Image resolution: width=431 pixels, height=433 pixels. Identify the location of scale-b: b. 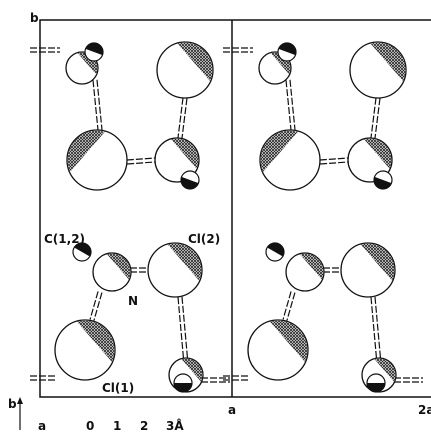
(12, 404).